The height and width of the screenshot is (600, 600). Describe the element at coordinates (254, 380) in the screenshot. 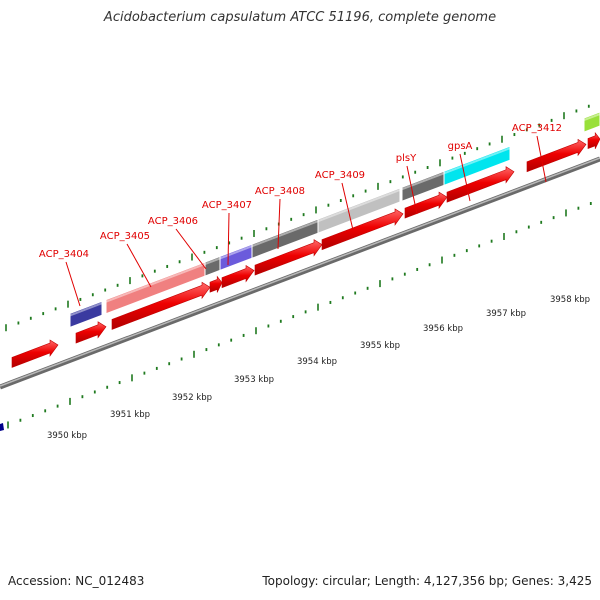

I see `kbp-label: 3953 kbp` at that location.